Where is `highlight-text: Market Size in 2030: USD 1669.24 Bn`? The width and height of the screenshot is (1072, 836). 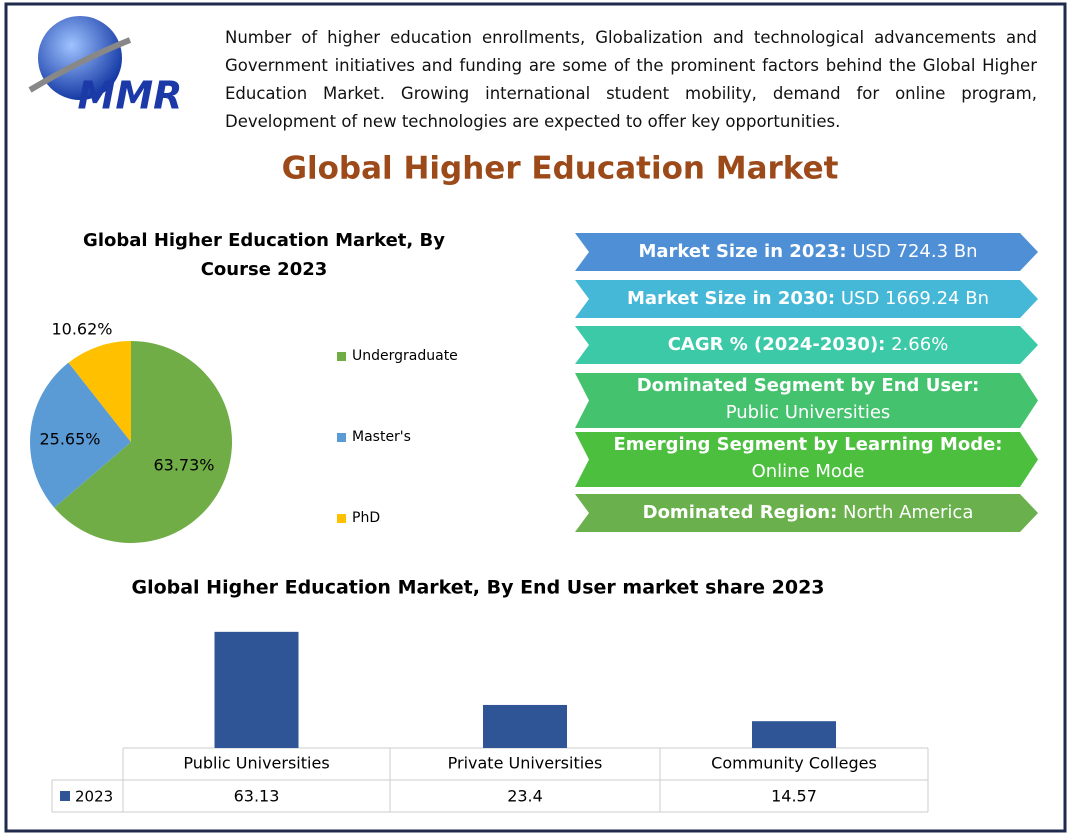
highlight-text: Market Size in 2030: USD 1669.24 Bn is located at coordinates (808, 298).